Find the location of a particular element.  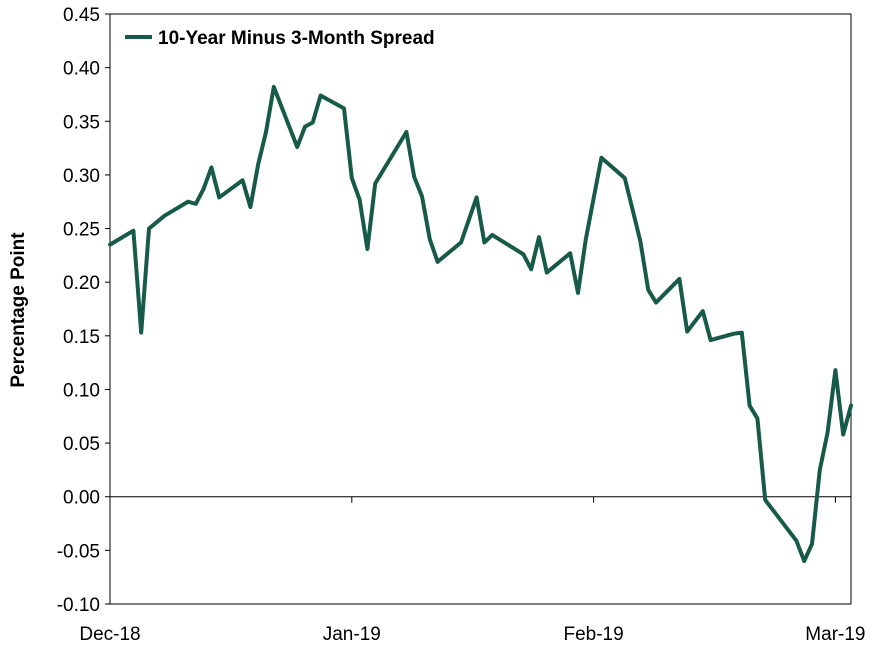

y-tick-label: 0.25 is located at coordinates (81, 230).